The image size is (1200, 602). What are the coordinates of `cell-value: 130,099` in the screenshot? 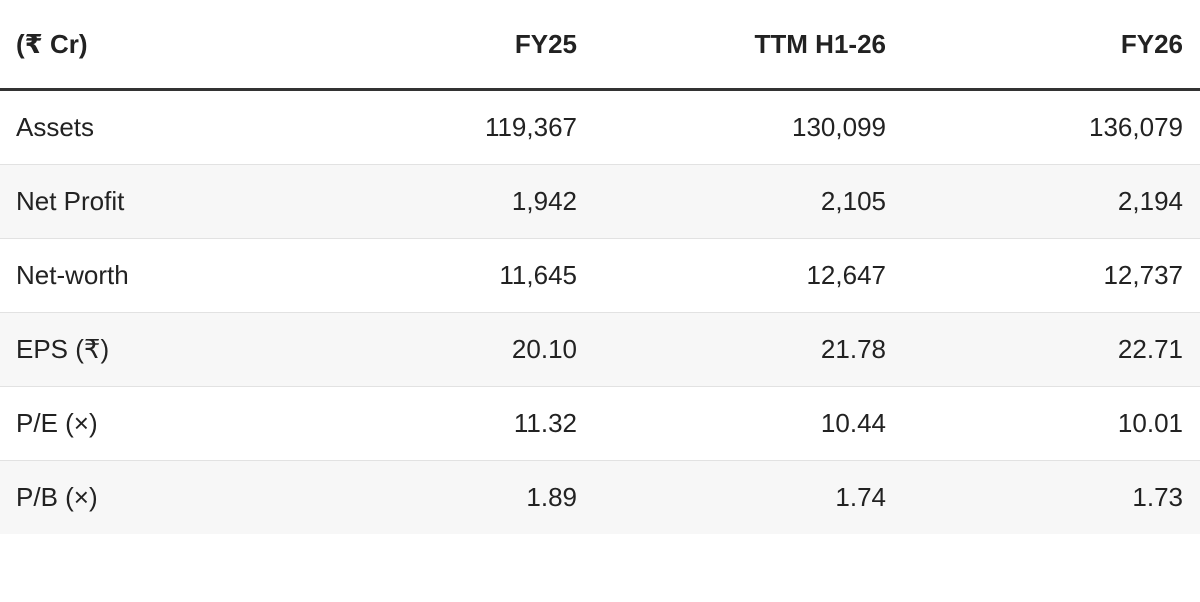 It's located at (747, 127).